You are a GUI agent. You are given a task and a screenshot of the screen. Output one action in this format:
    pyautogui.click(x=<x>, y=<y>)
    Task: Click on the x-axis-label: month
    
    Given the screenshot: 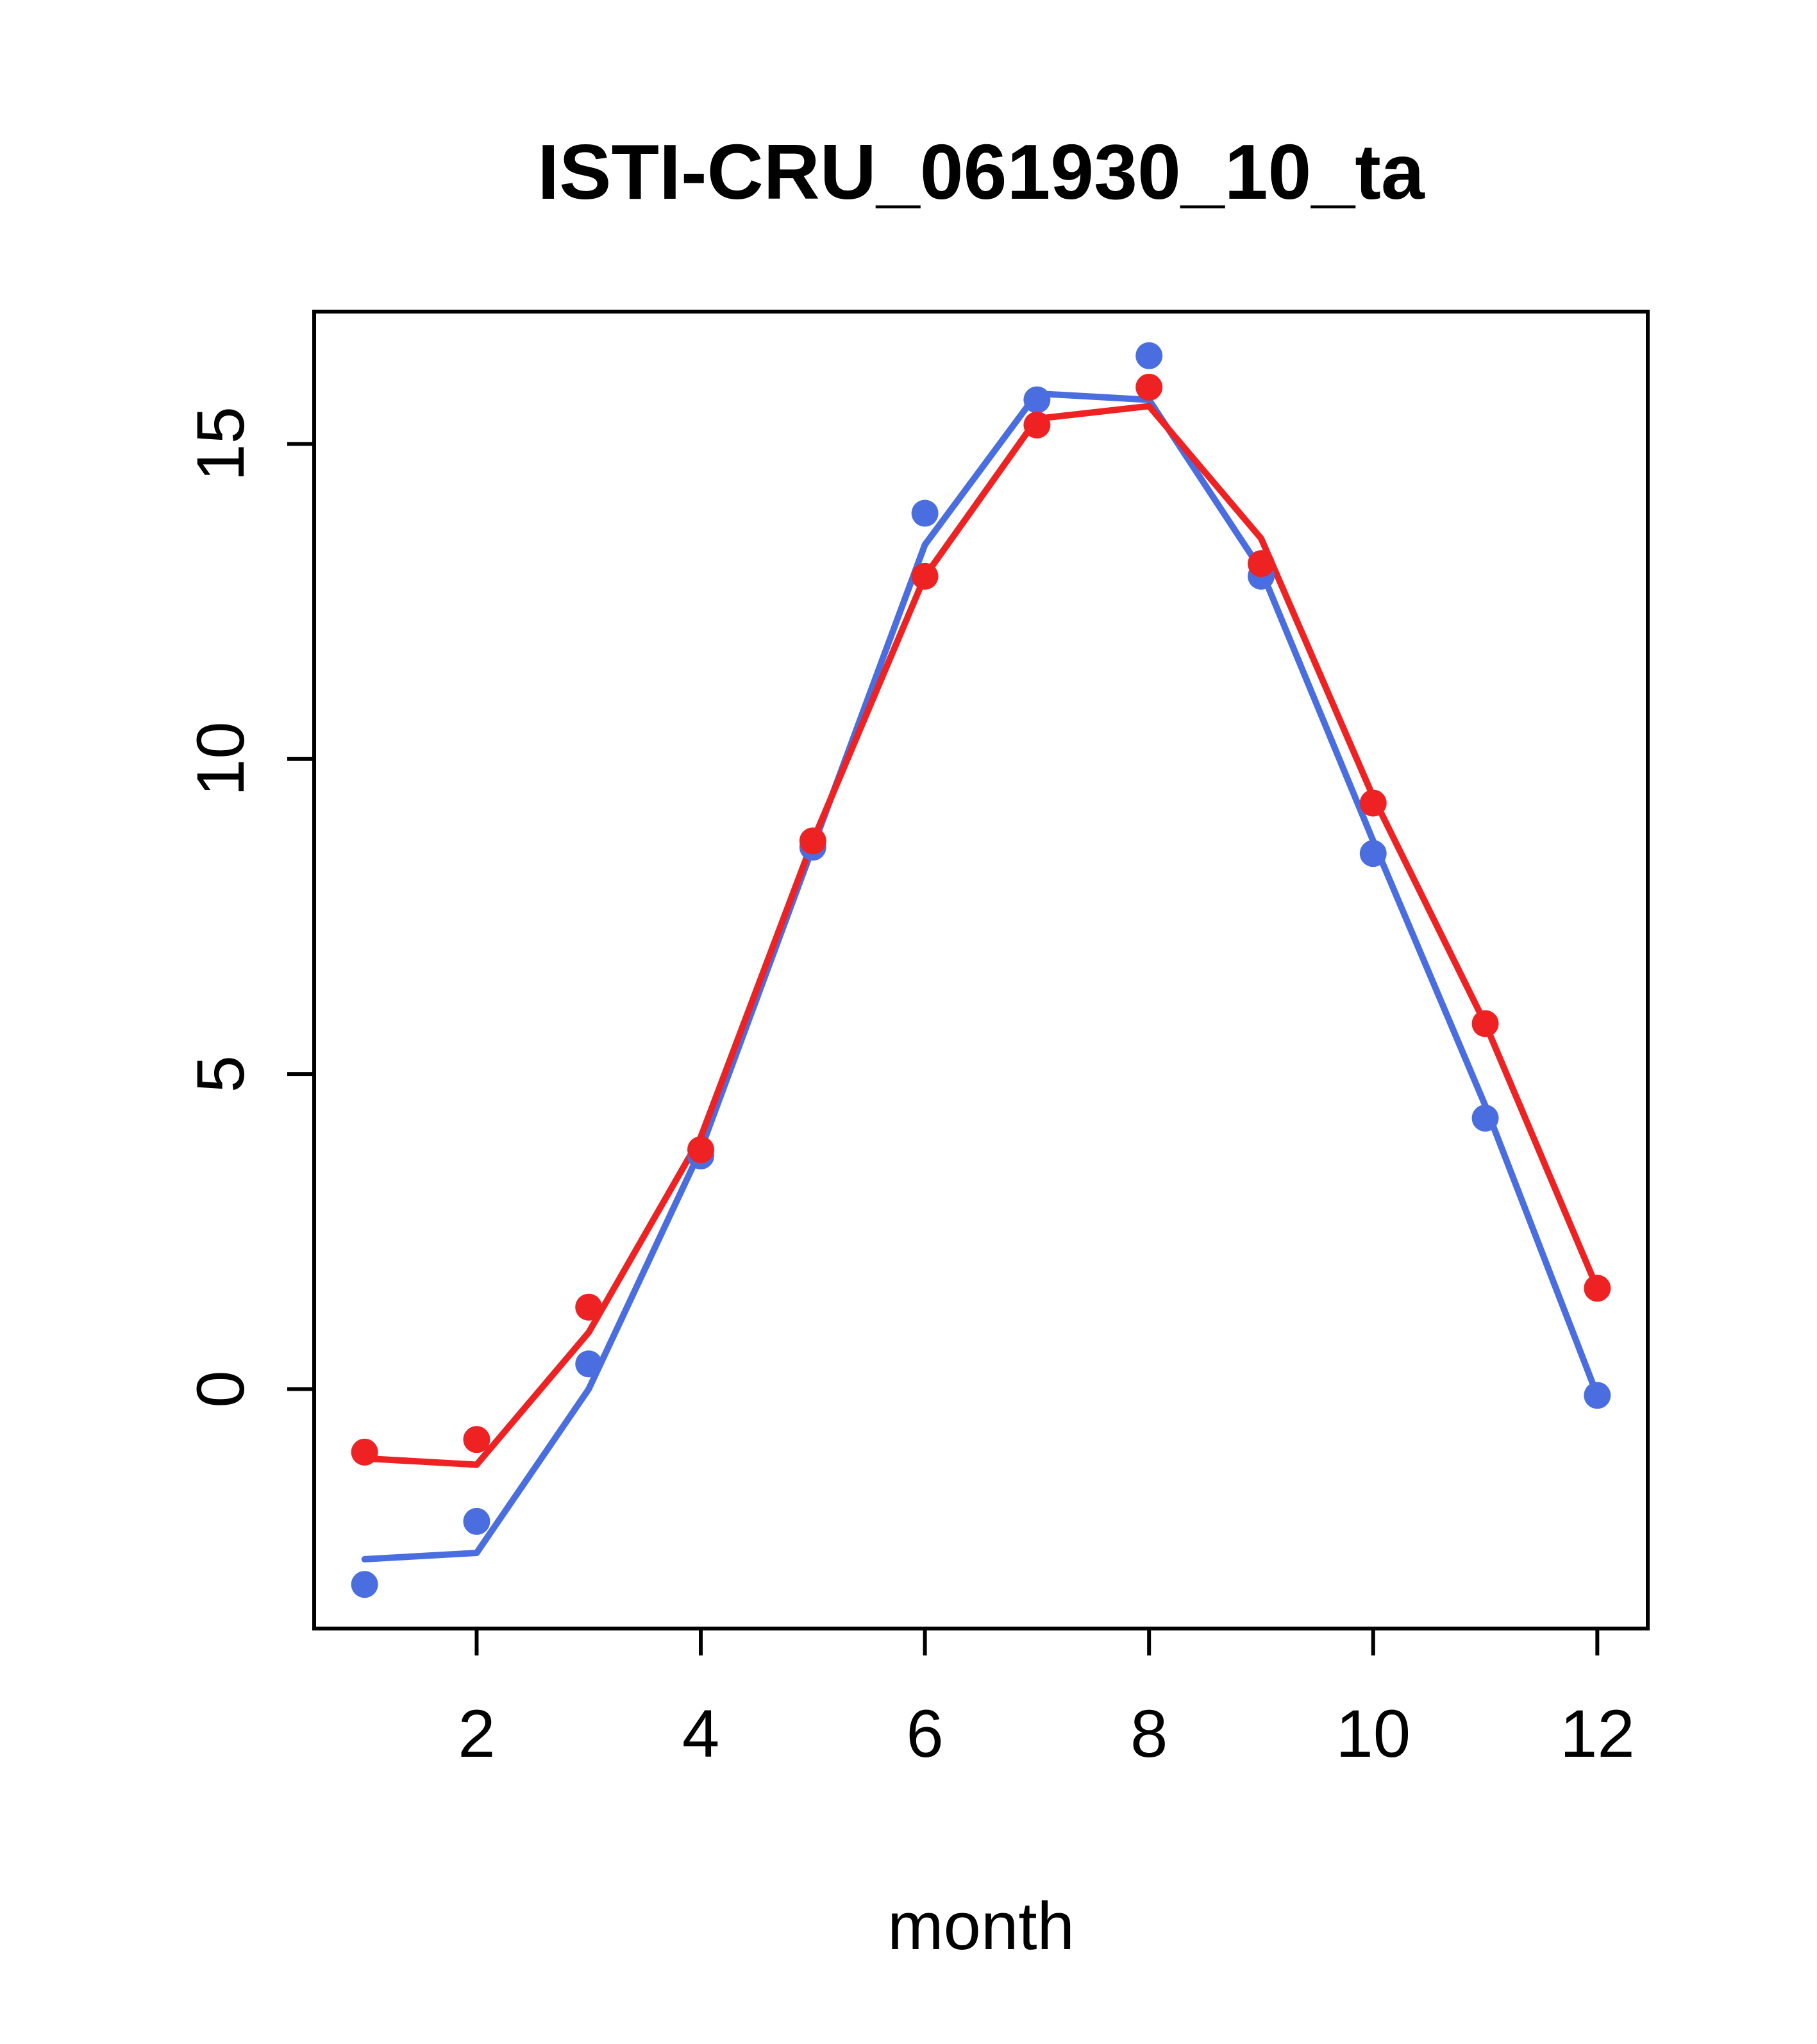 What is the action you would take?
    pyautogui.click(x=981, y=1927)
    